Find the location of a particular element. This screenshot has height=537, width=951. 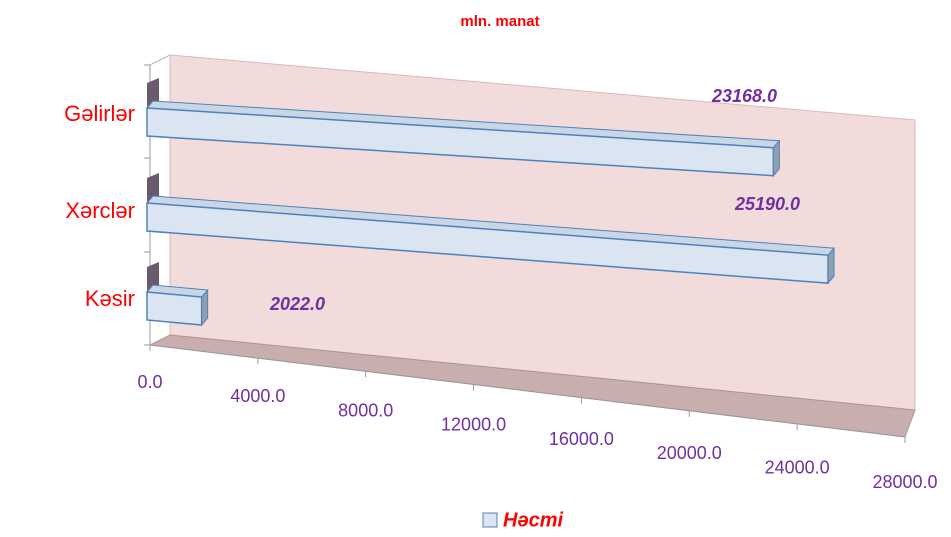

x-tick-label: 24000.0 is located at coordinates (797, 467).